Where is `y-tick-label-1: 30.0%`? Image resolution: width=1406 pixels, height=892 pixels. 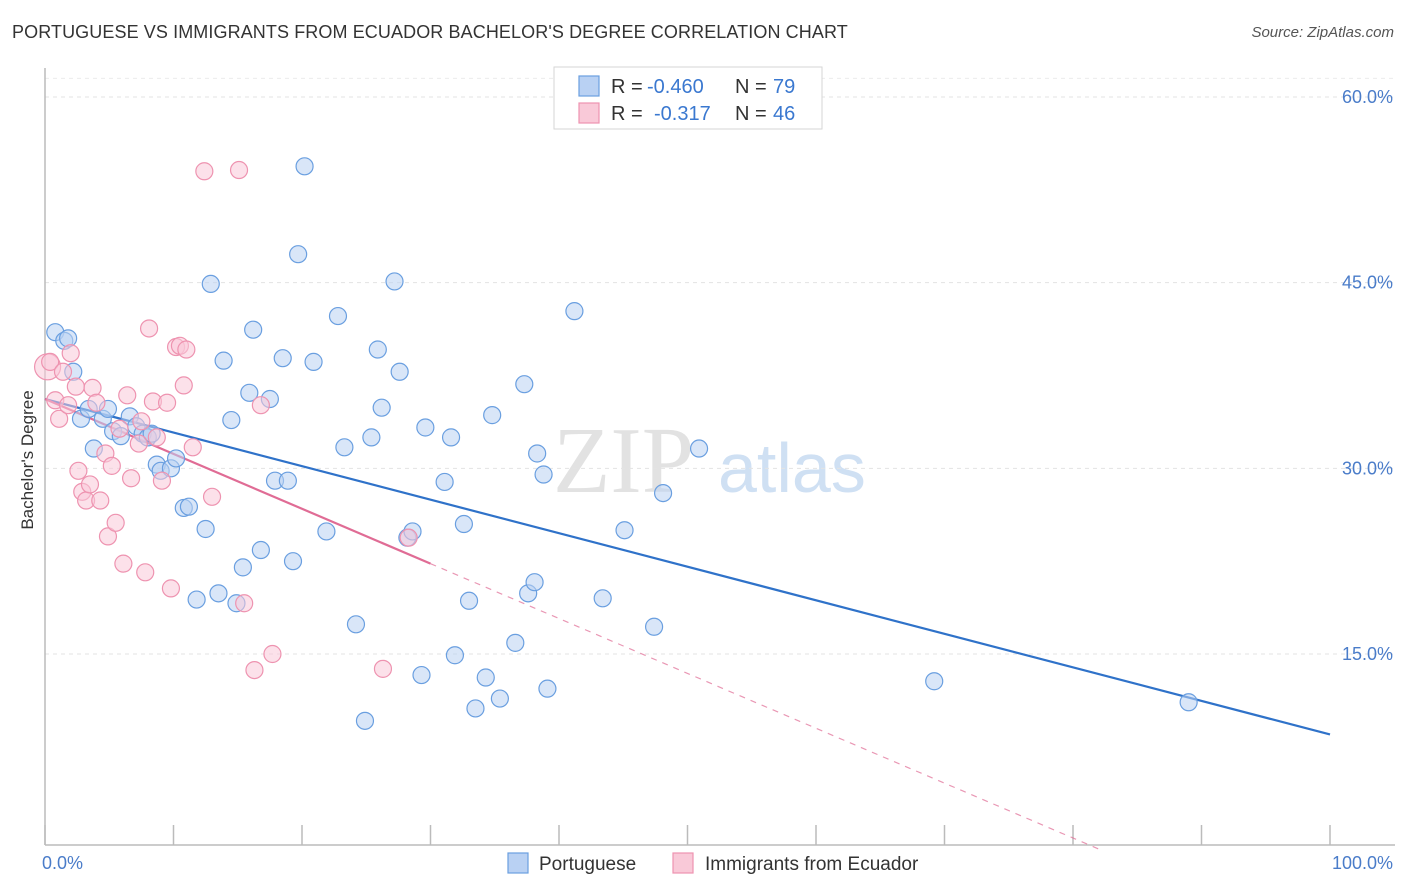 y-tick-label-1: 30.0% is located at coordinates (1367, 468).